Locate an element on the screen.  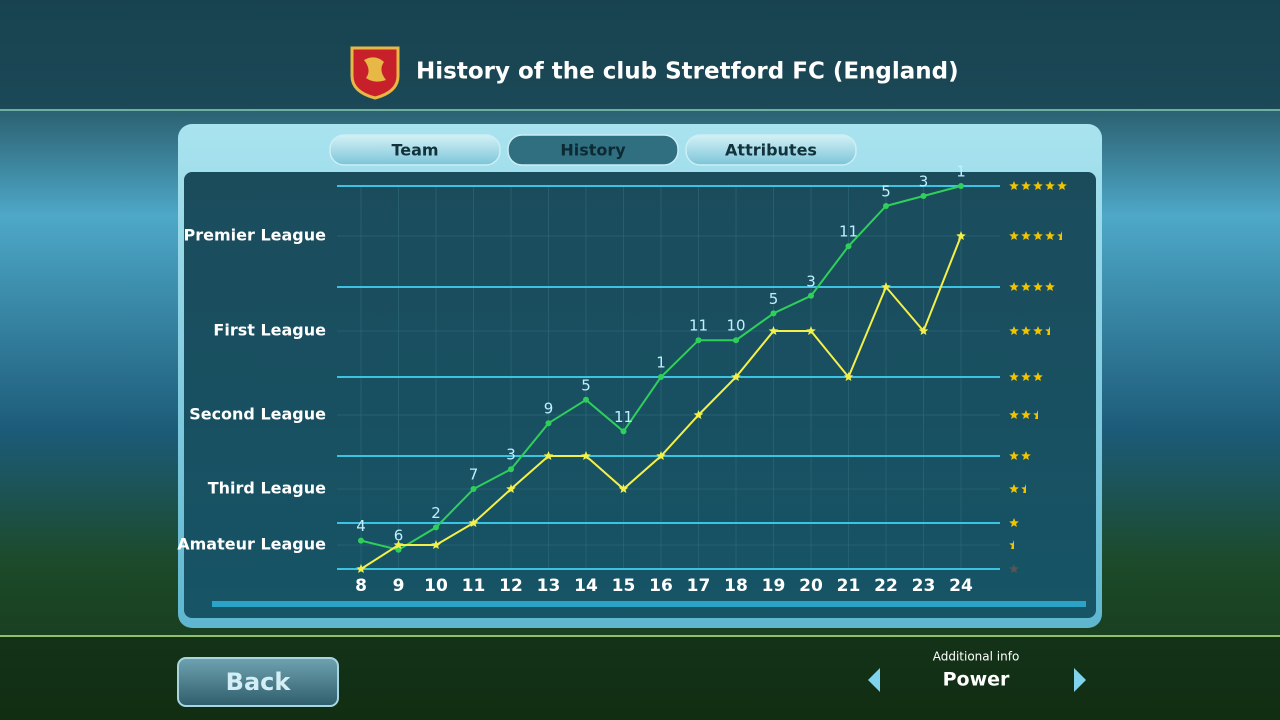
x-tick-label: 17 is located at coordinates (699, 586).